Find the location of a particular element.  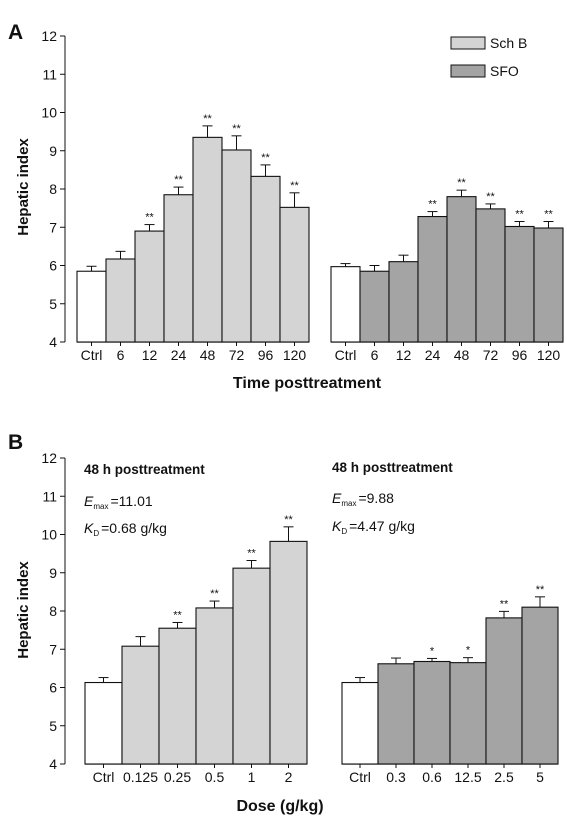

a-schb-x-tick-label-6: 6 is located at coordinates (121, 355).